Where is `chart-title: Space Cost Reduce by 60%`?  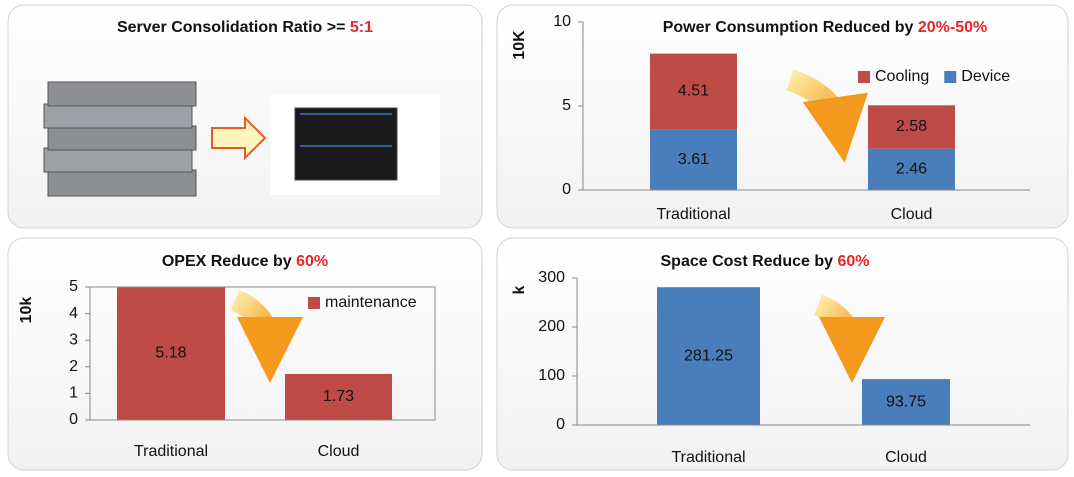 chart-title: Space Cost Reduce by 60% is located at coordinates (765, 261).